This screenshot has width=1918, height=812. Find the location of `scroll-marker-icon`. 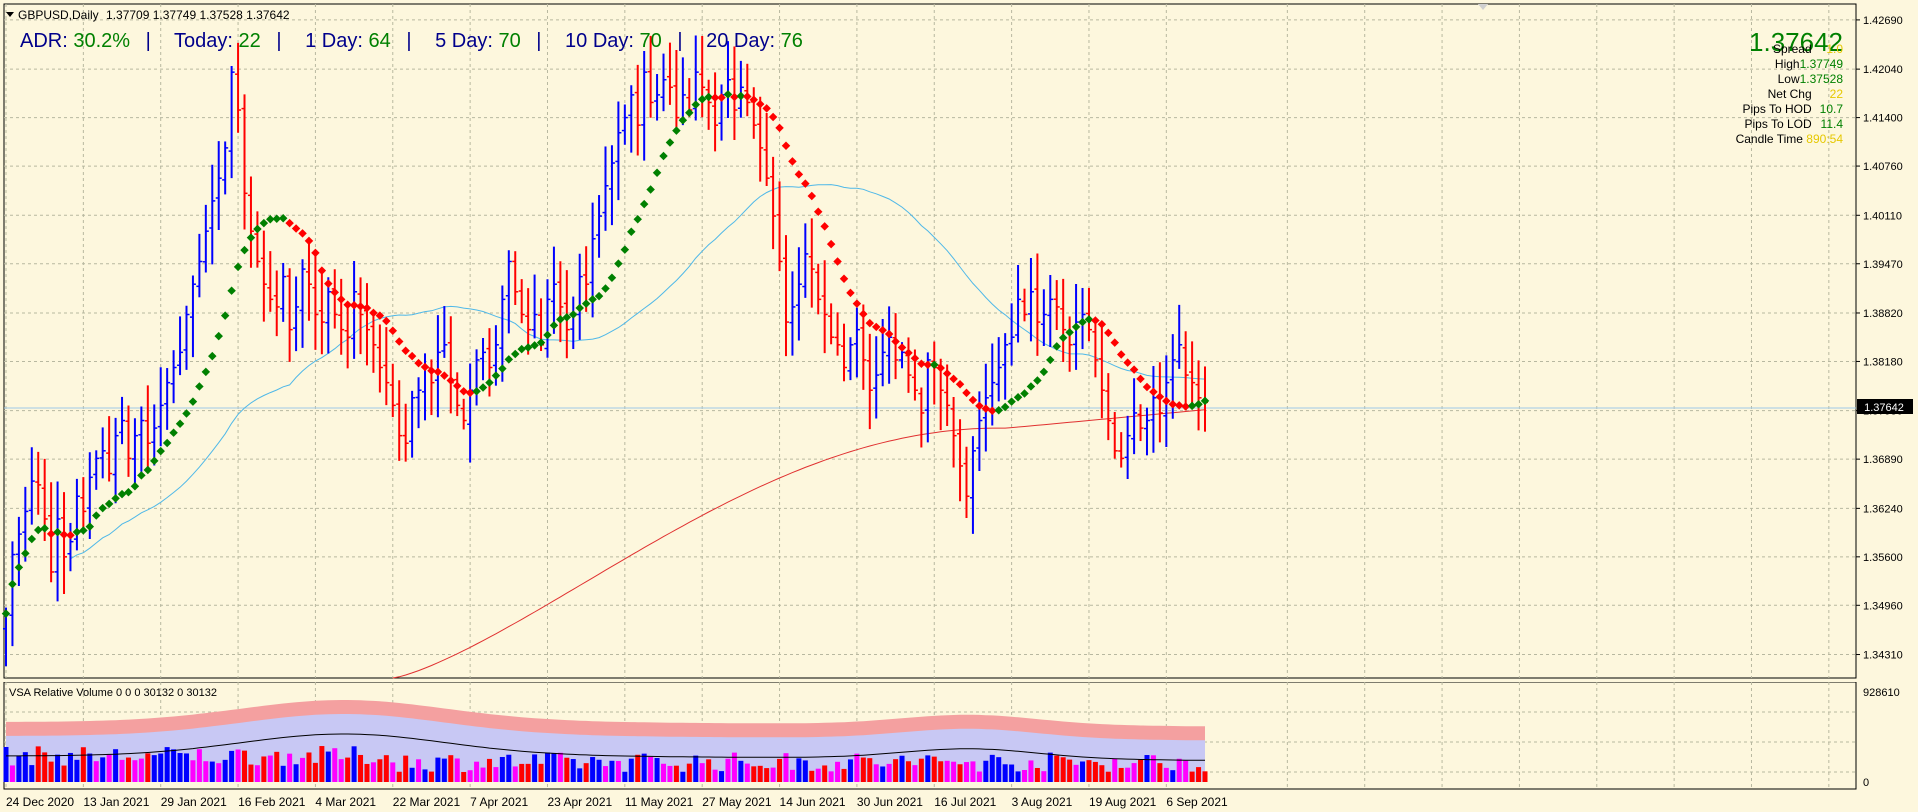

scroll-marker-icon is located at coordinates (1483, 7).